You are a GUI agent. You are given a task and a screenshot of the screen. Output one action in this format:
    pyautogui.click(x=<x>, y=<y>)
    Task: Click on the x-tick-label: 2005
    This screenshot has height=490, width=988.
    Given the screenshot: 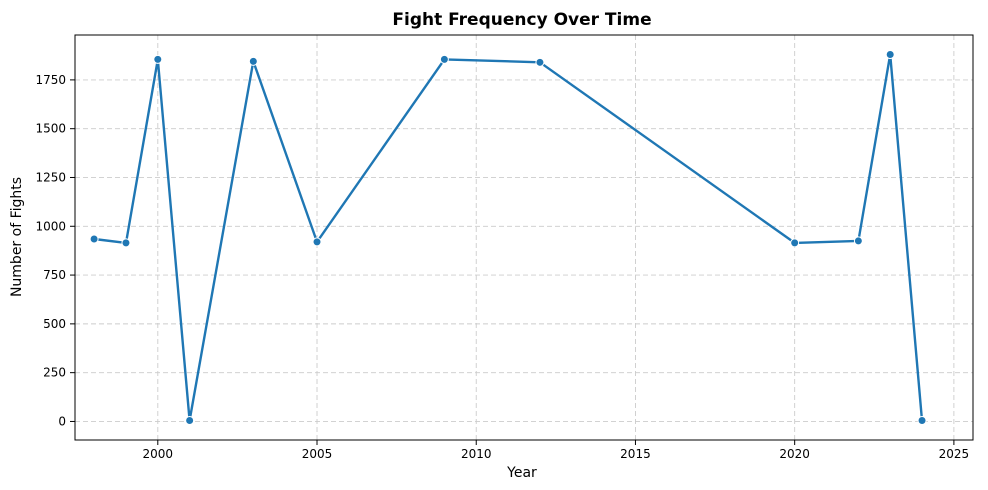 What is the action you would take?
    pyautogui.click(x=317, y=454)
    